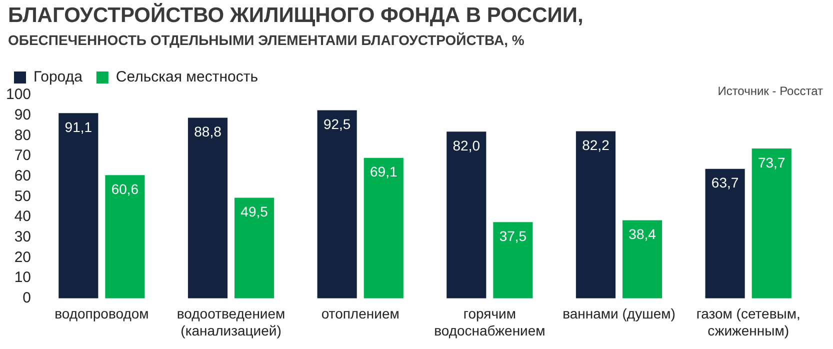 Image resolution: width=833 pixels, height=349 pixels. I want to click on data-label: 49,5, so click(254, 212).